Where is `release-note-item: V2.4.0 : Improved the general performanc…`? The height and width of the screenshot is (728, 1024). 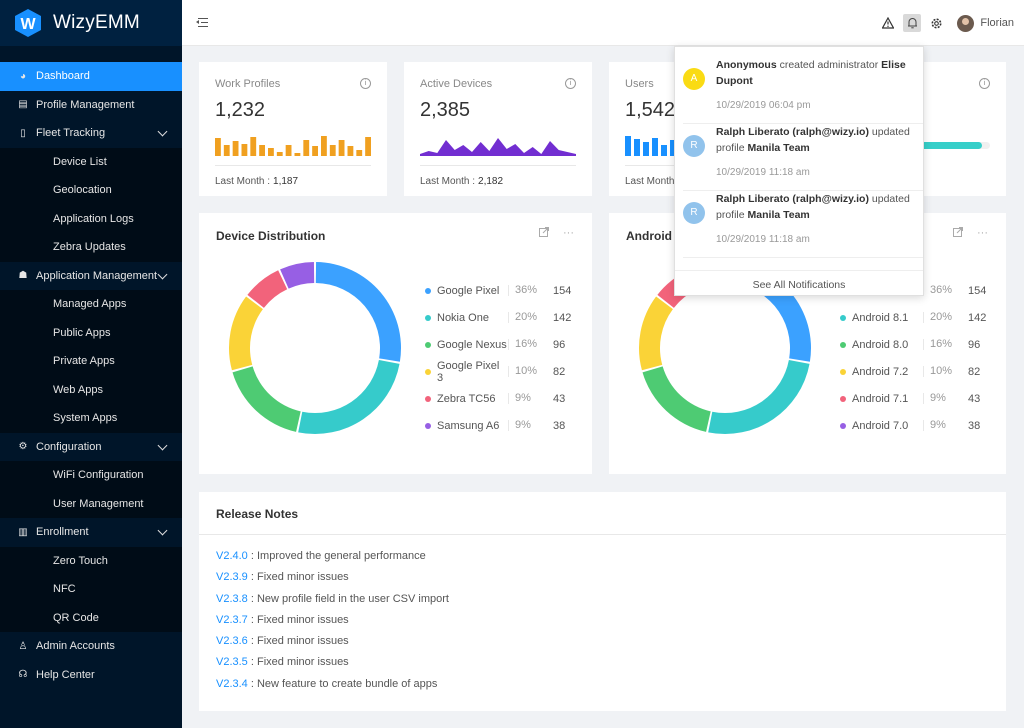
release-note-item: V2.4.0 : Improved the general performanc… is located at coordinates (332, 560).